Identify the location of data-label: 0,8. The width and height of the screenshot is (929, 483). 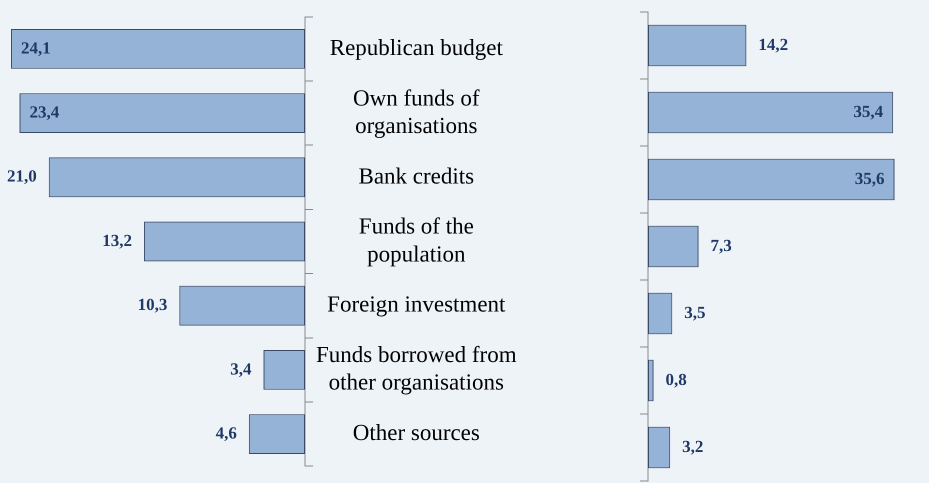
(676, 379).